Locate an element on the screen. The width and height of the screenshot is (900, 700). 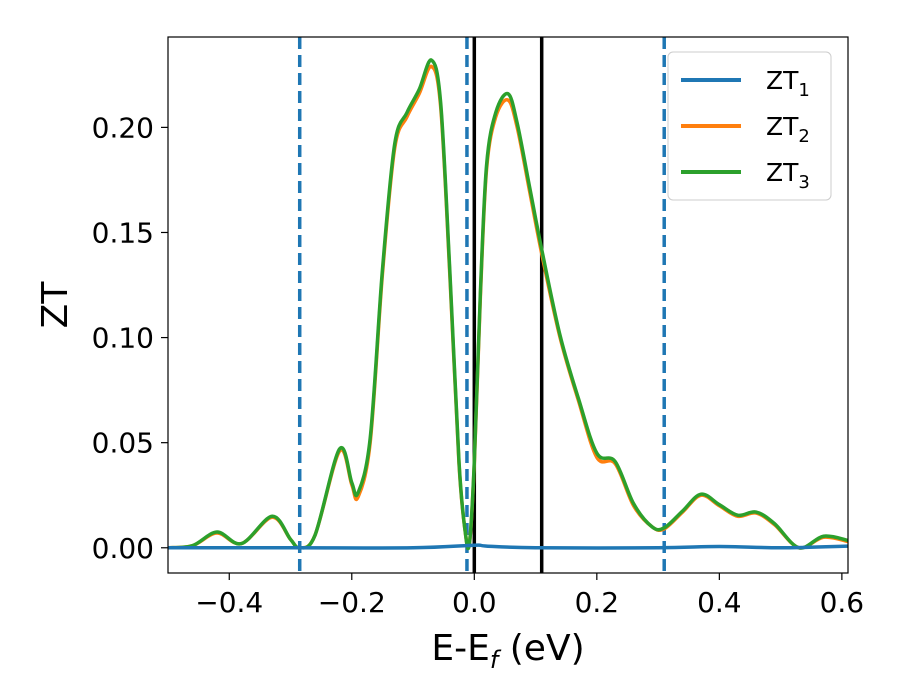
legend: ZT1 ZT2 ZT3 is located at coordinates (749, 126).